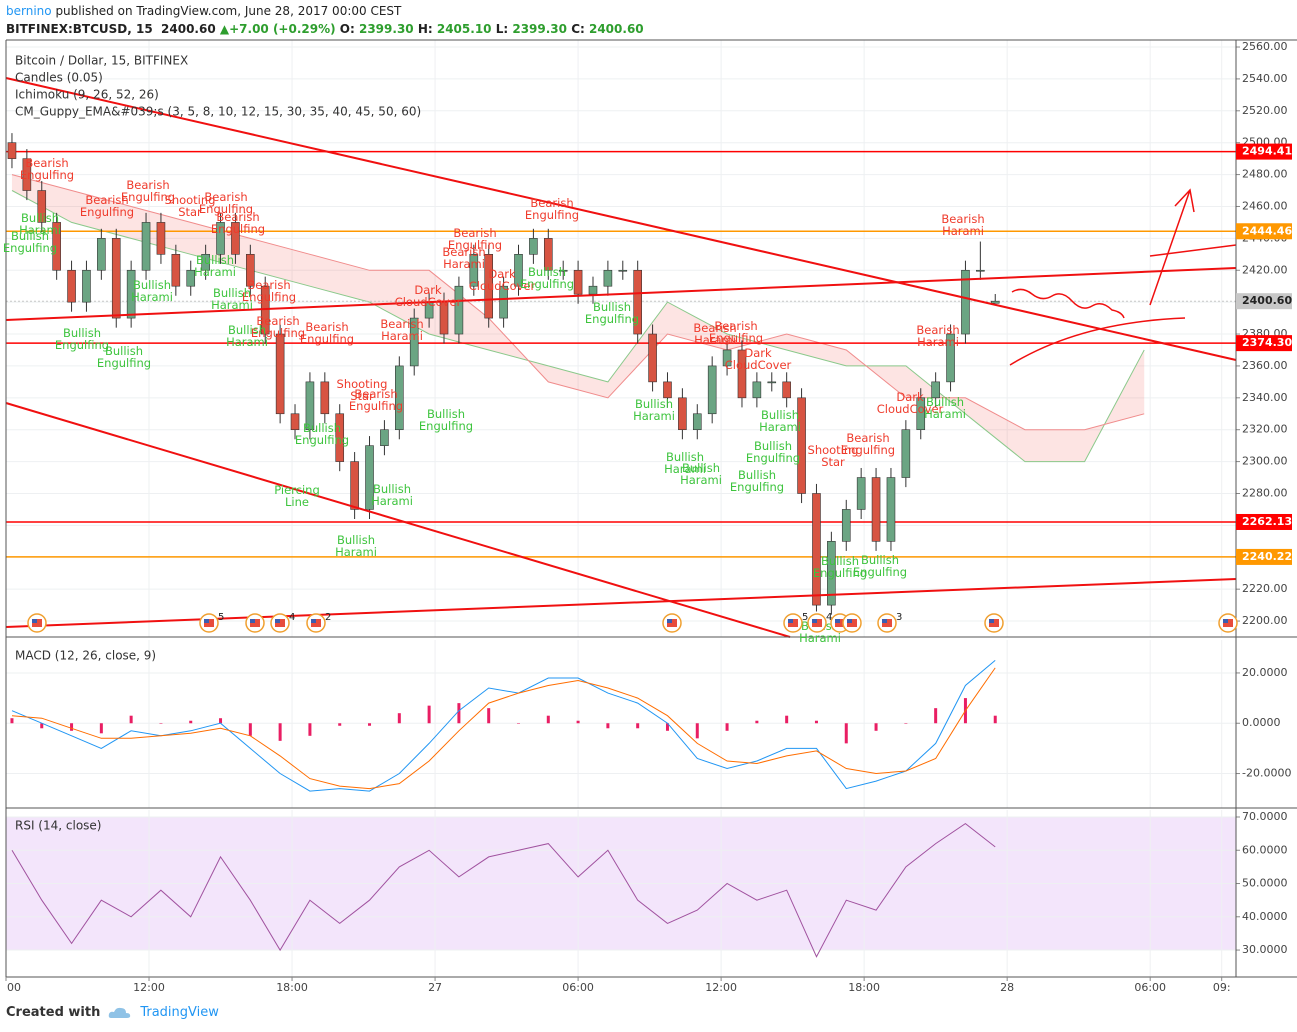 The width and height of the screenshot is (1297, 1032). I want to click on legend-entry: Bitcoin / Dollar, 15, BITFINEX, so click(101, 61).